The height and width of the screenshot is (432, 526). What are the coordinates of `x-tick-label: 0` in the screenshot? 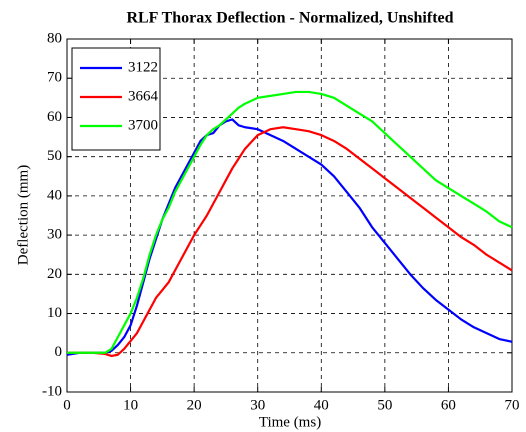 It's located at (67, 405).